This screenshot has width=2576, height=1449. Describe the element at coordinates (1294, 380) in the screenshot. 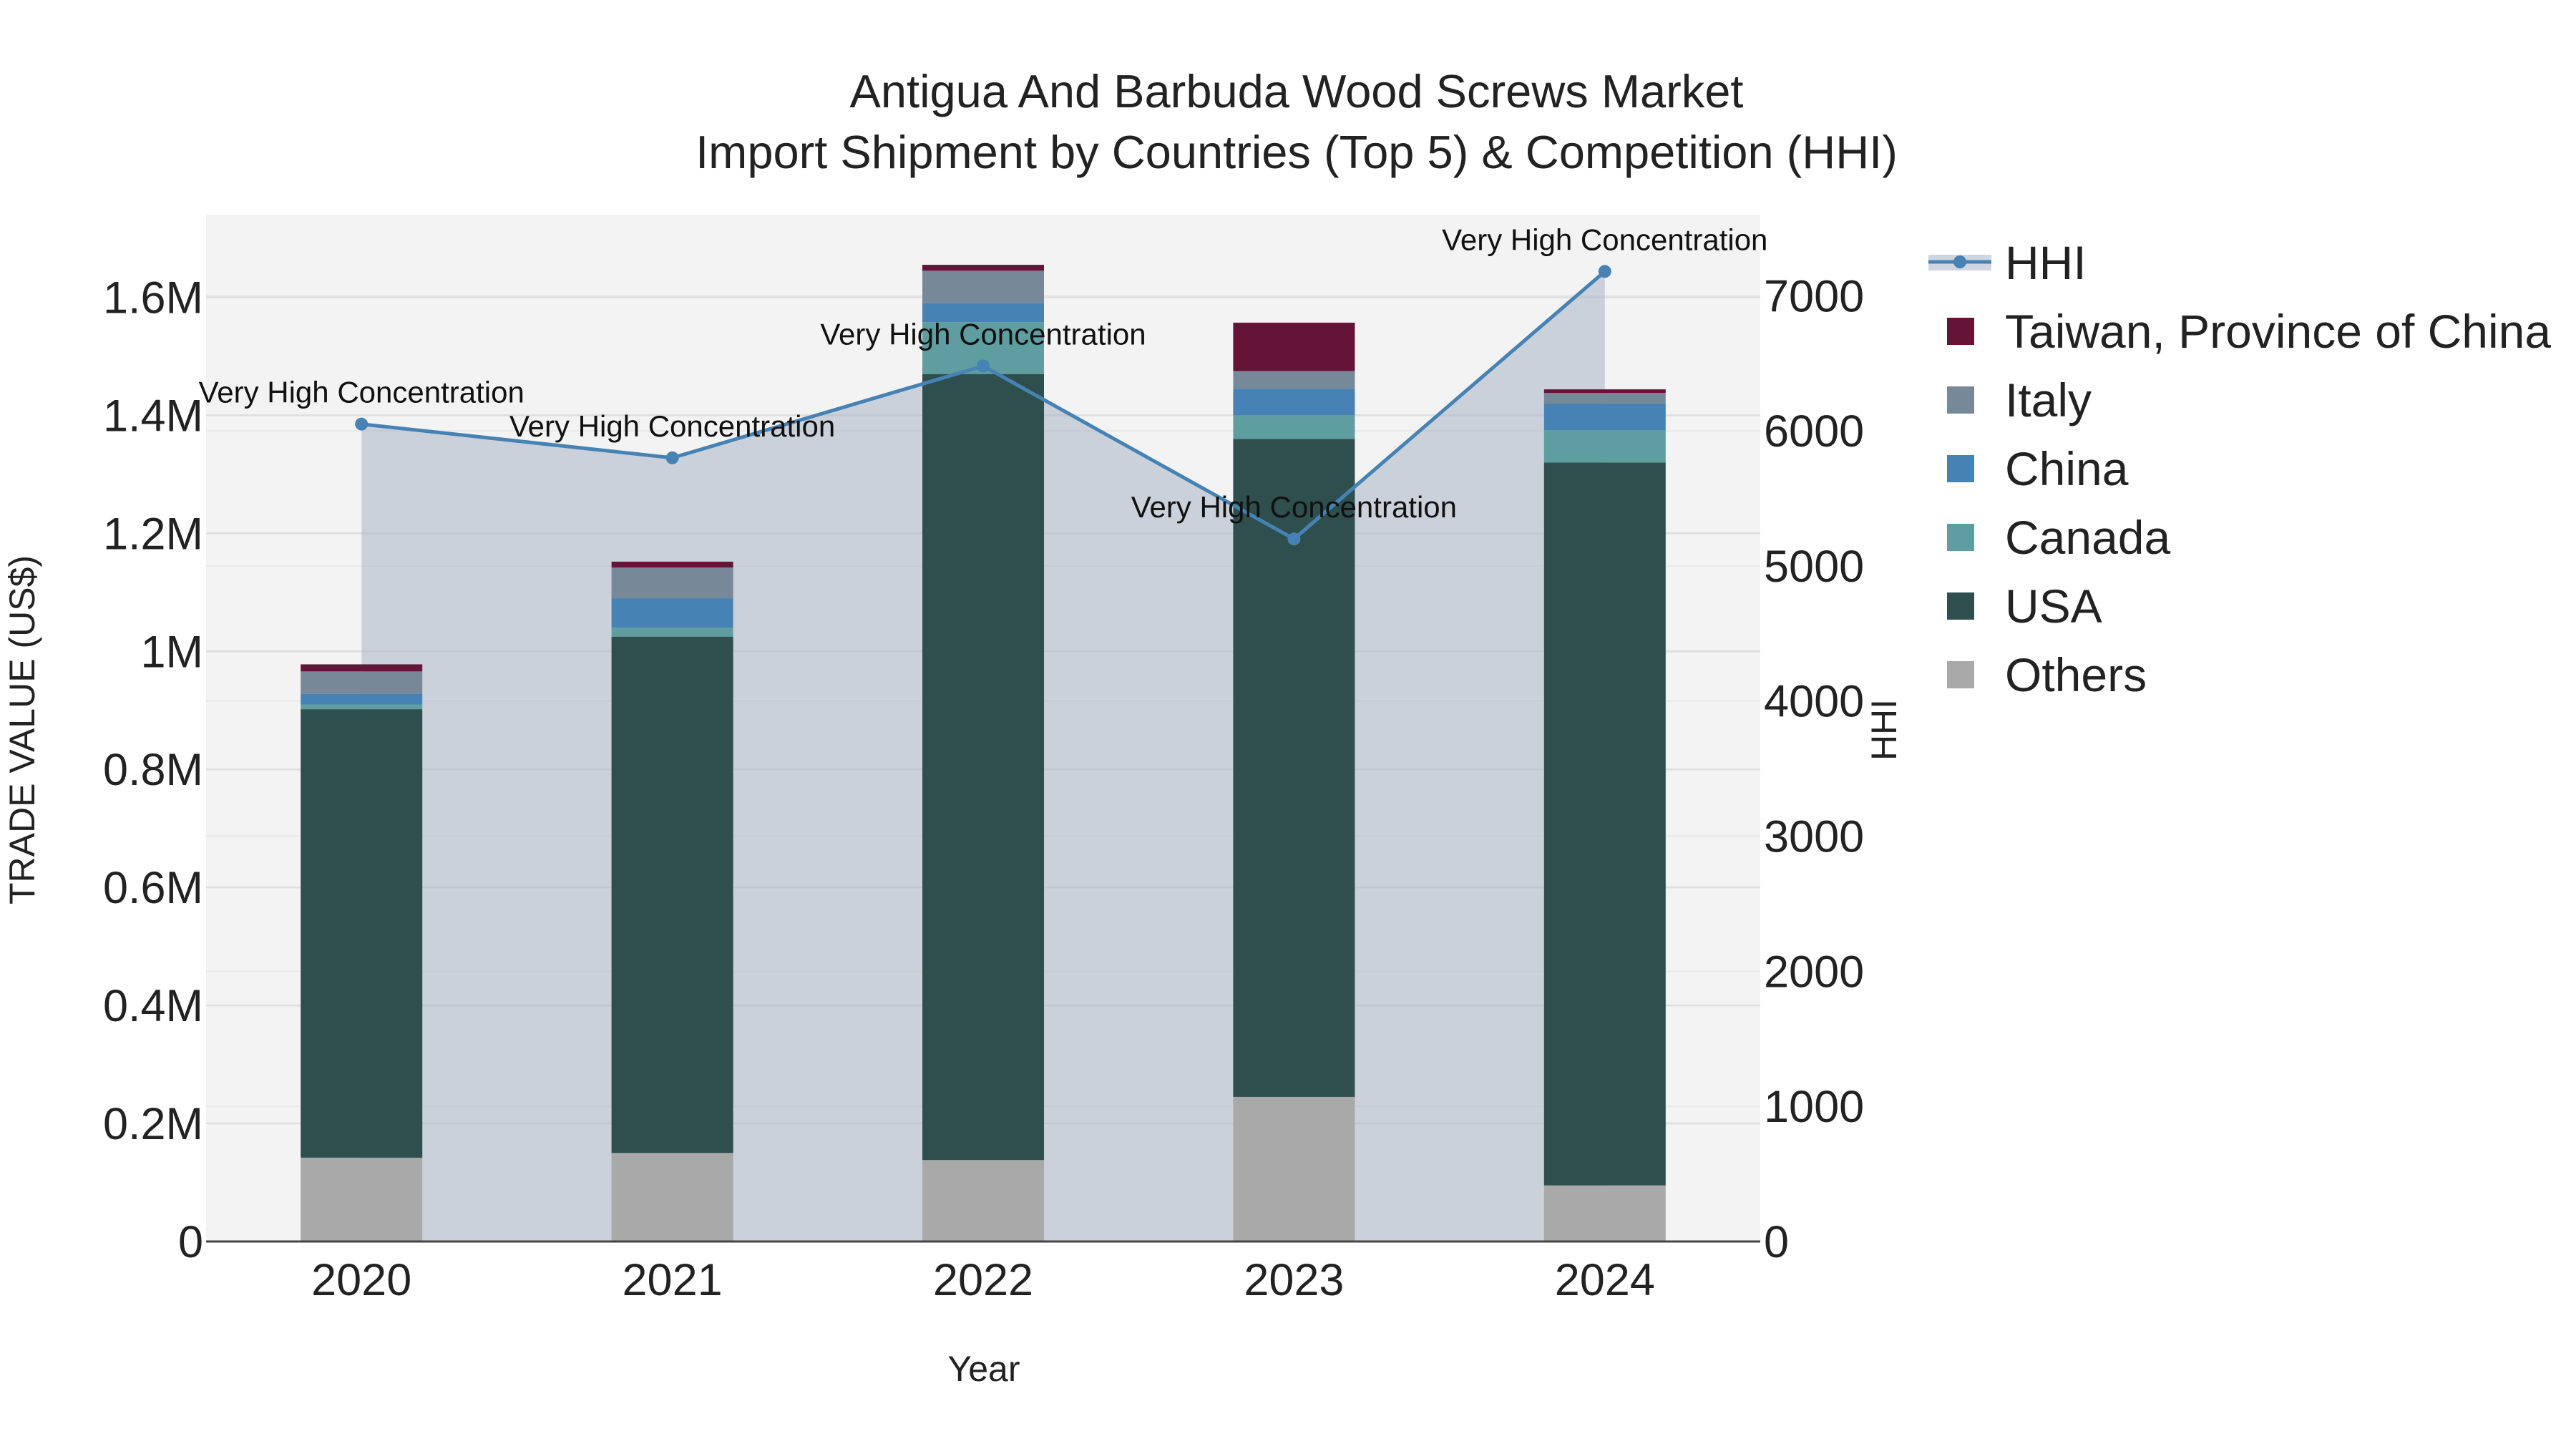

I see `bar-italy-2023` at that location.